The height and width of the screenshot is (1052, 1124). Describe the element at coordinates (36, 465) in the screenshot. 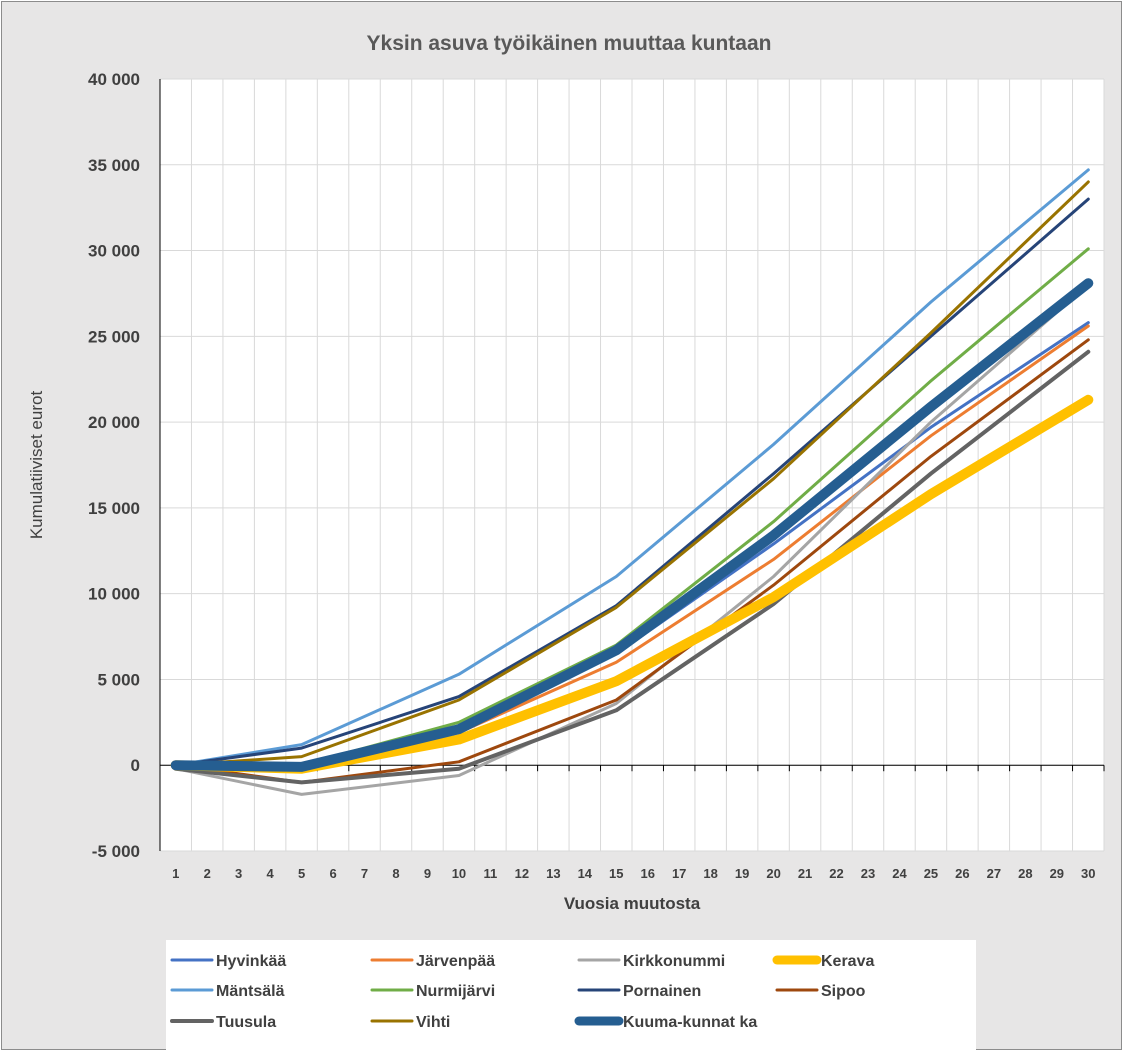

I see `y-axis-label: Kumulatiiviset eurot` at that location.